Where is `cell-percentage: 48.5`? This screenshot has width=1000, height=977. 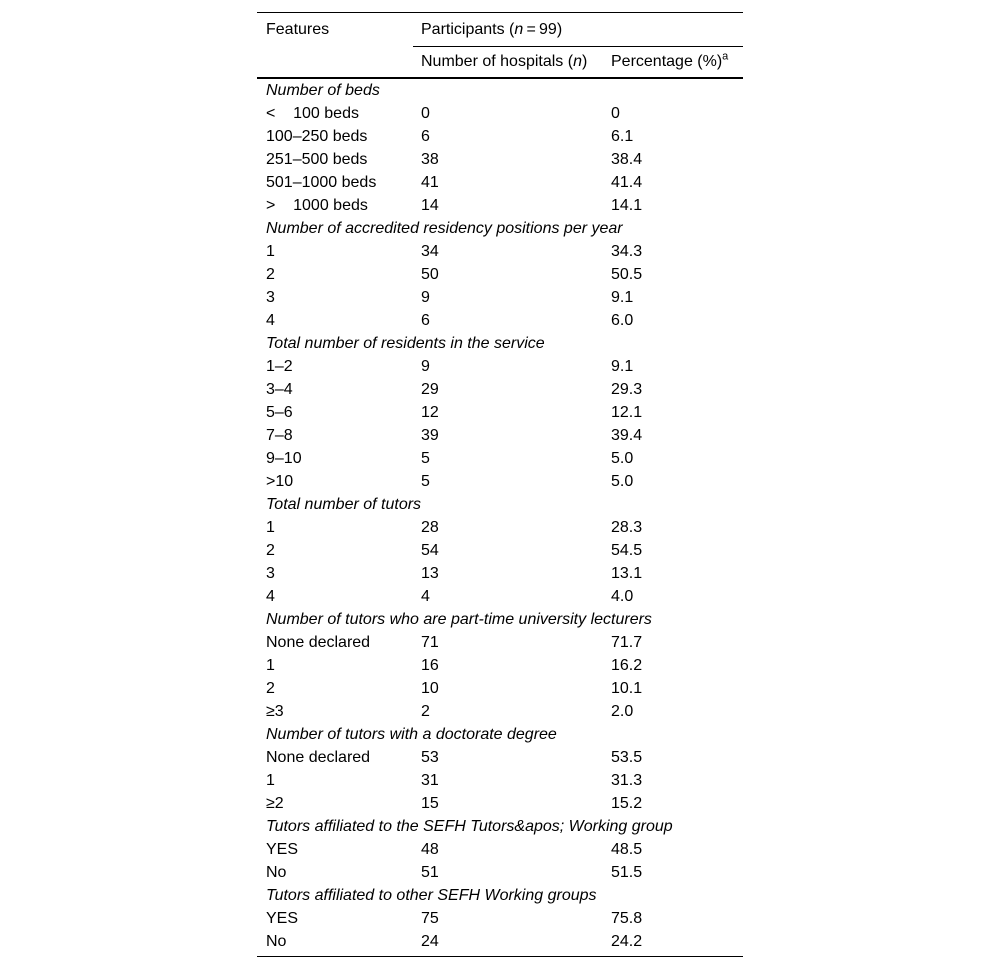
cell-percentage: 48.5 is located at coordinates (627, 849).